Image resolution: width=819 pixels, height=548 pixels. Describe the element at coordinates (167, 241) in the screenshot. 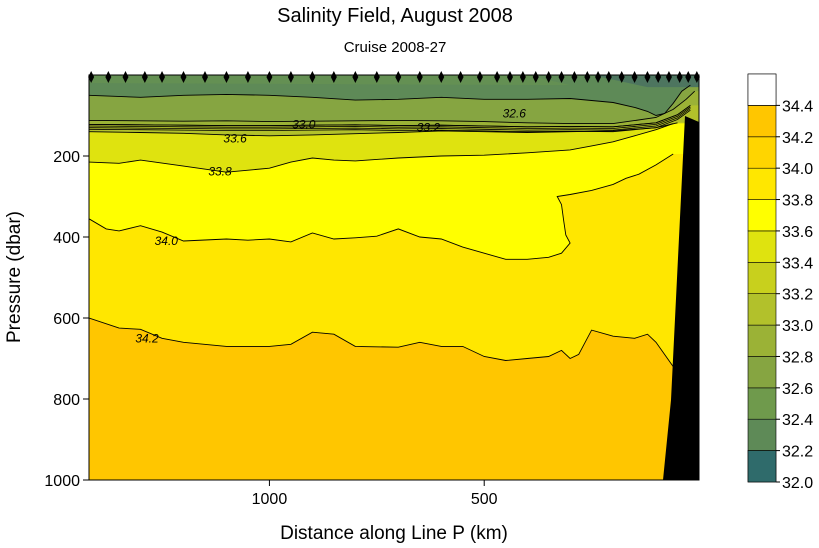

I see `contour-label-34-0: 34.0` at that location.